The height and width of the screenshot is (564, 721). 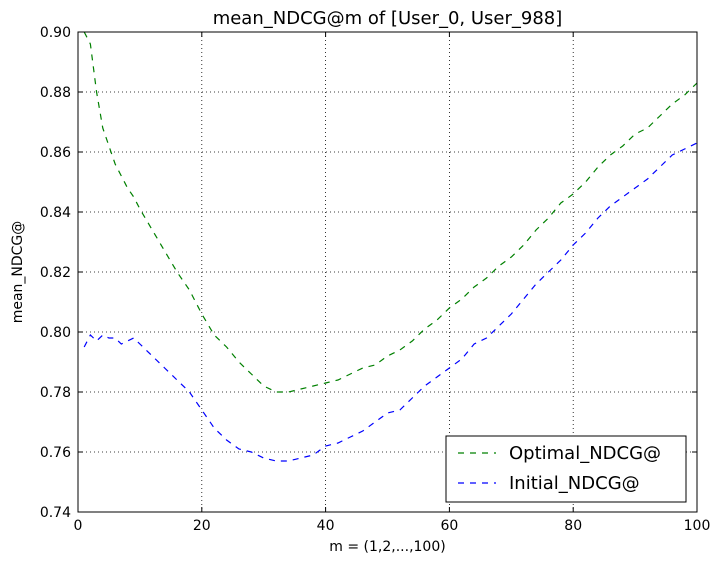 What do you see at coordinates (573, 526) in the screenshot?
I see `x-tick-label: 80` at bounding box center [573, 526].